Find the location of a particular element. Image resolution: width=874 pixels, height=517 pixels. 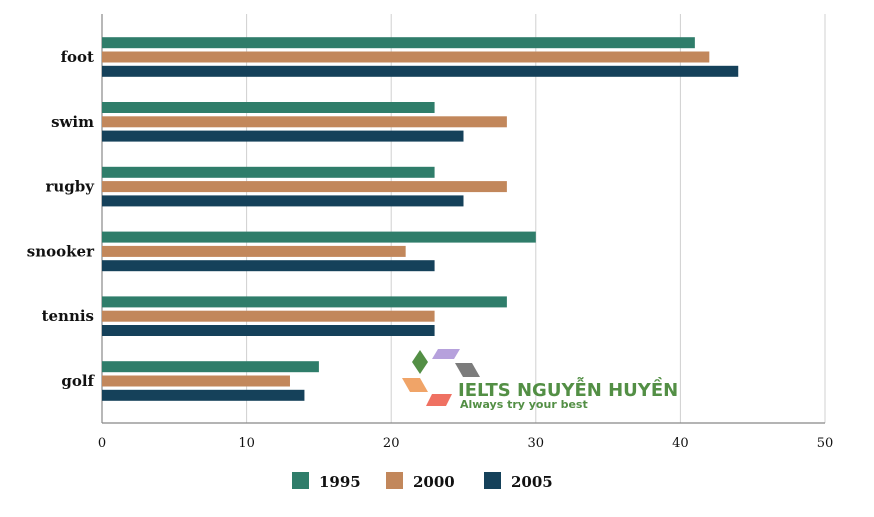

category-label: tennis is located at coordinates (68, 316).